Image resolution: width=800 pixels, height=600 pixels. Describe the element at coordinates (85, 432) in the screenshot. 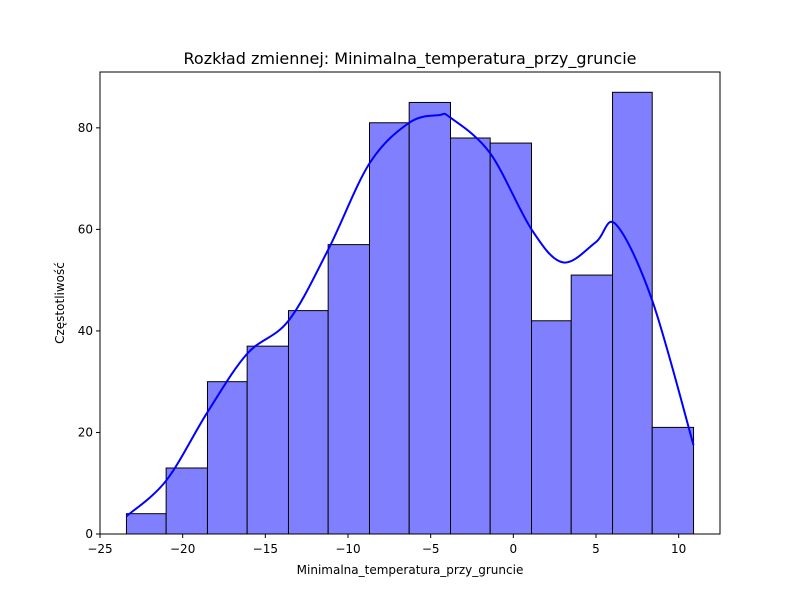

I see `y-tick-label: 20` at that location.